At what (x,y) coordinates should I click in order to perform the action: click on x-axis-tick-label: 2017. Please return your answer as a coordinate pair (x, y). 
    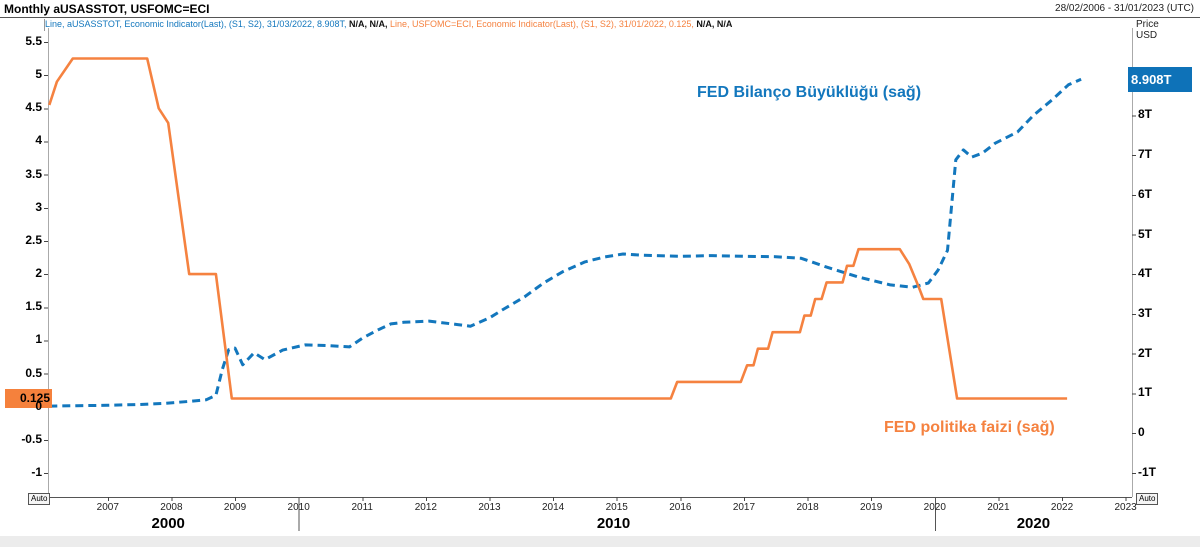
    Looking at the image, I should click on (744, 507).